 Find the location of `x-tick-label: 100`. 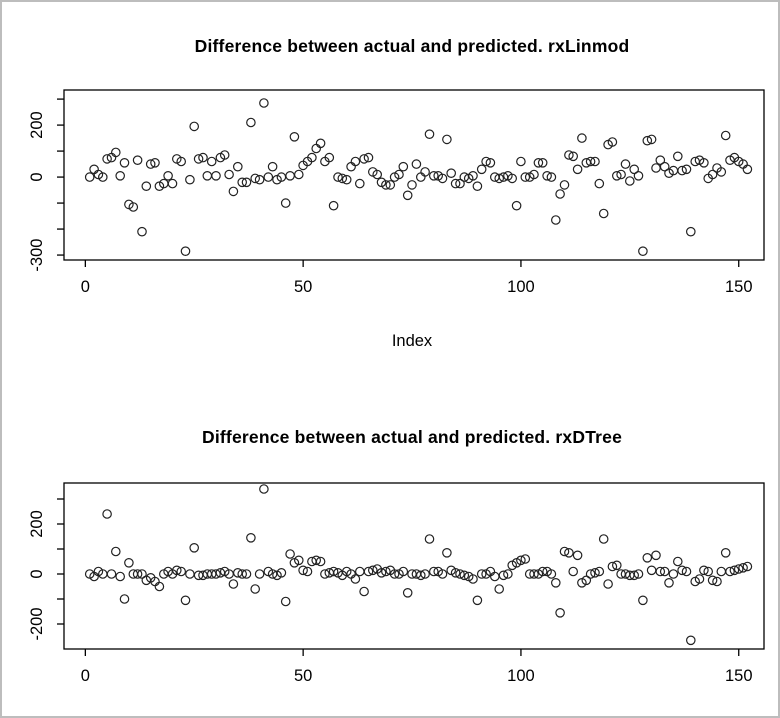

x-tick-label: 100 is located at coordinates (521, 676).